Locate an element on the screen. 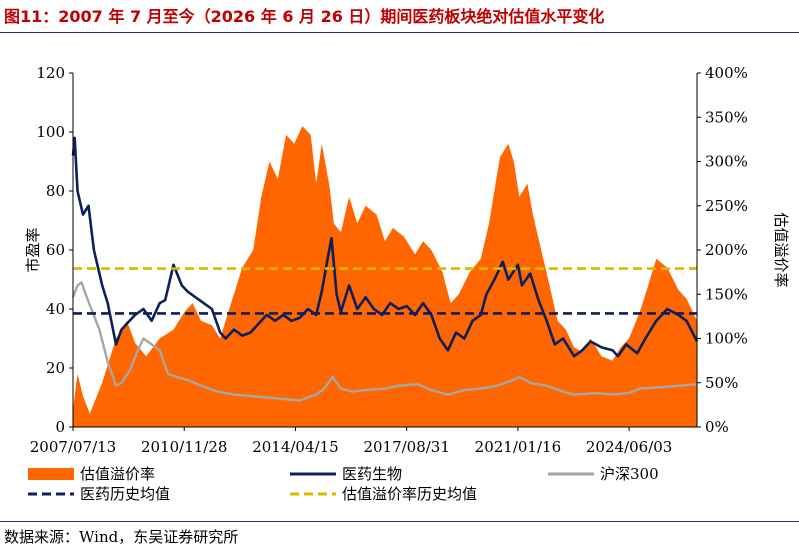  right-tick-label: 300% is located at coordinates (726, 162).